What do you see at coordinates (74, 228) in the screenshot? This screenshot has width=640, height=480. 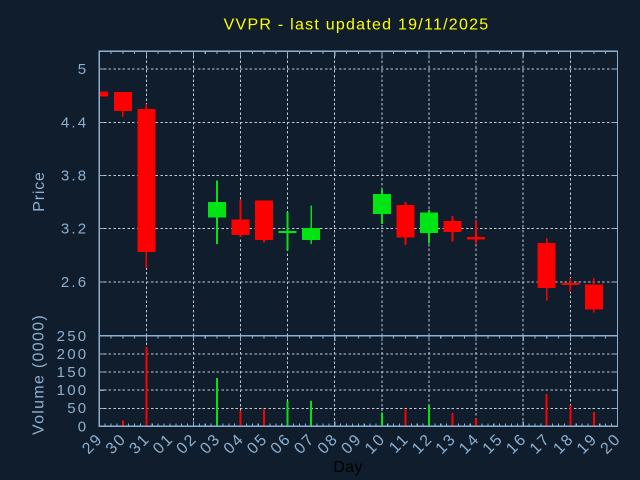 I see `svg-text: 3.2` at bounding box center [74, 228].